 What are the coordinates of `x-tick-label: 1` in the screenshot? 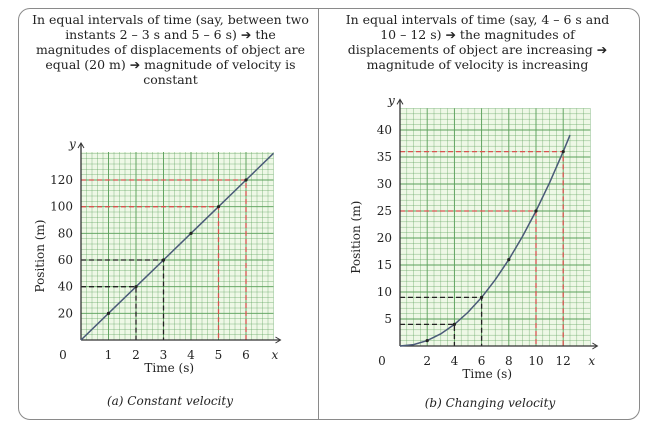 It's located at (109, 355).